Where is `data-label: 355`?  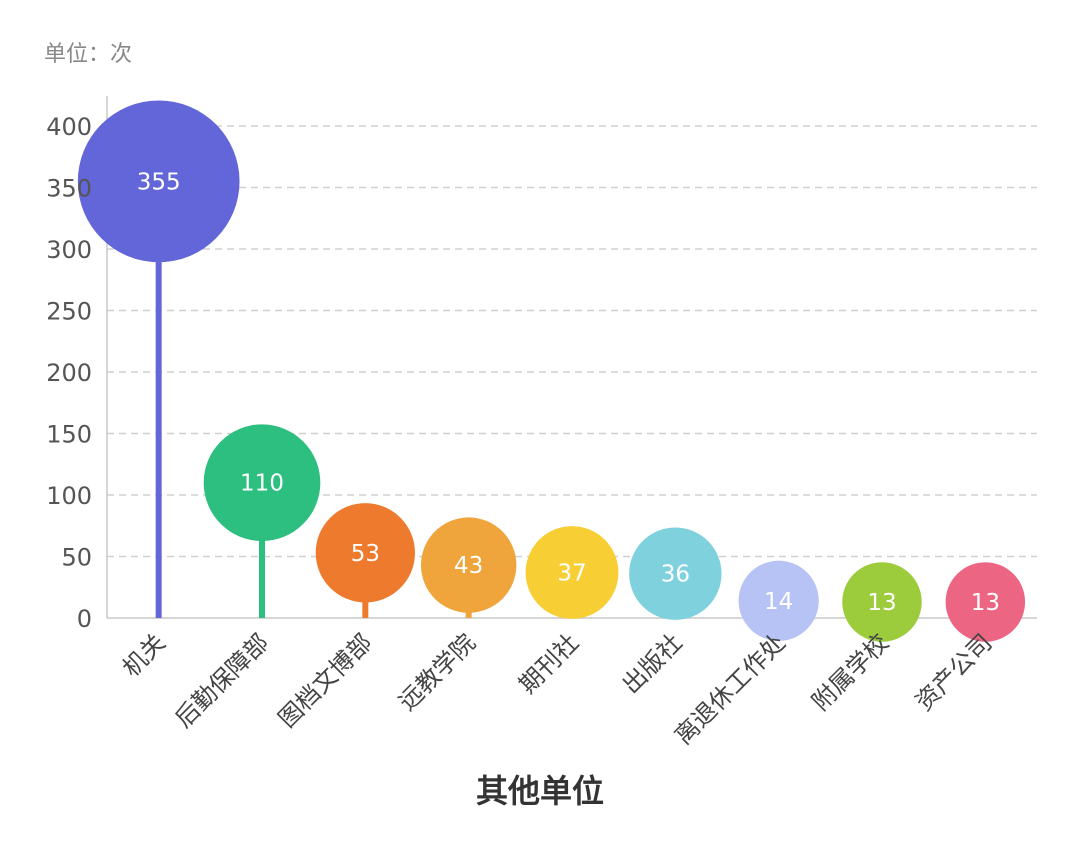 data-label: 355 is located at coordinates (159, 182).